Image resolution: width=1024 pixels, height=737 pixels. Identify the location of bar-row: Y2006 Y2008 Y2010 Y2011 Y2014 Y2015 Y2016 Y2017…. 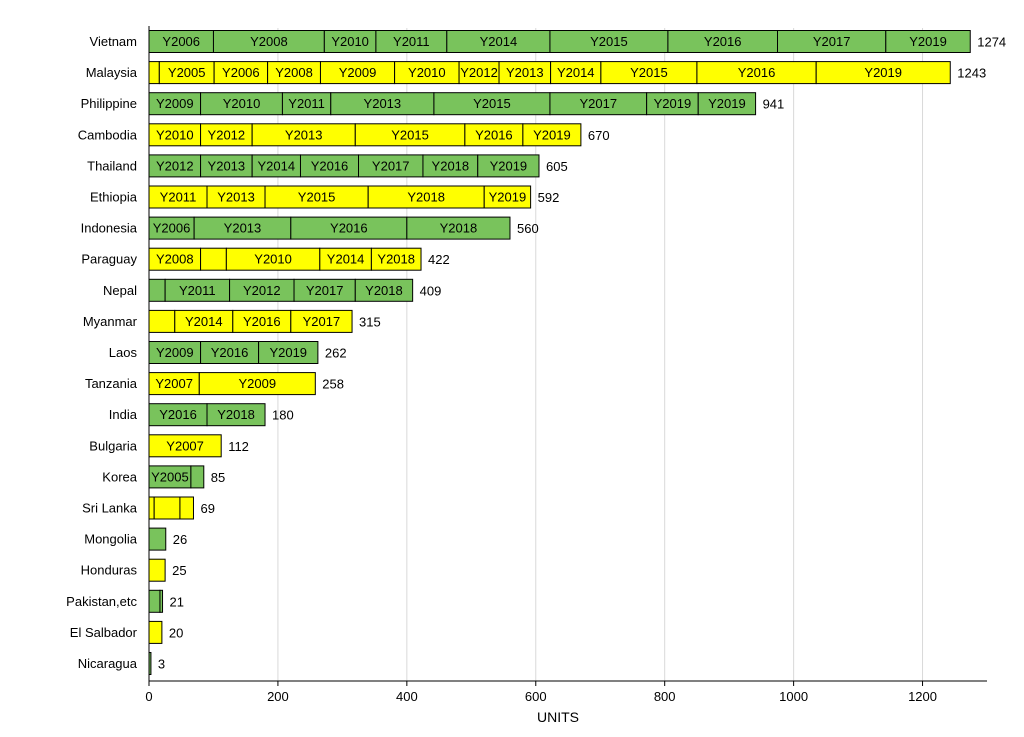
(559, 41).